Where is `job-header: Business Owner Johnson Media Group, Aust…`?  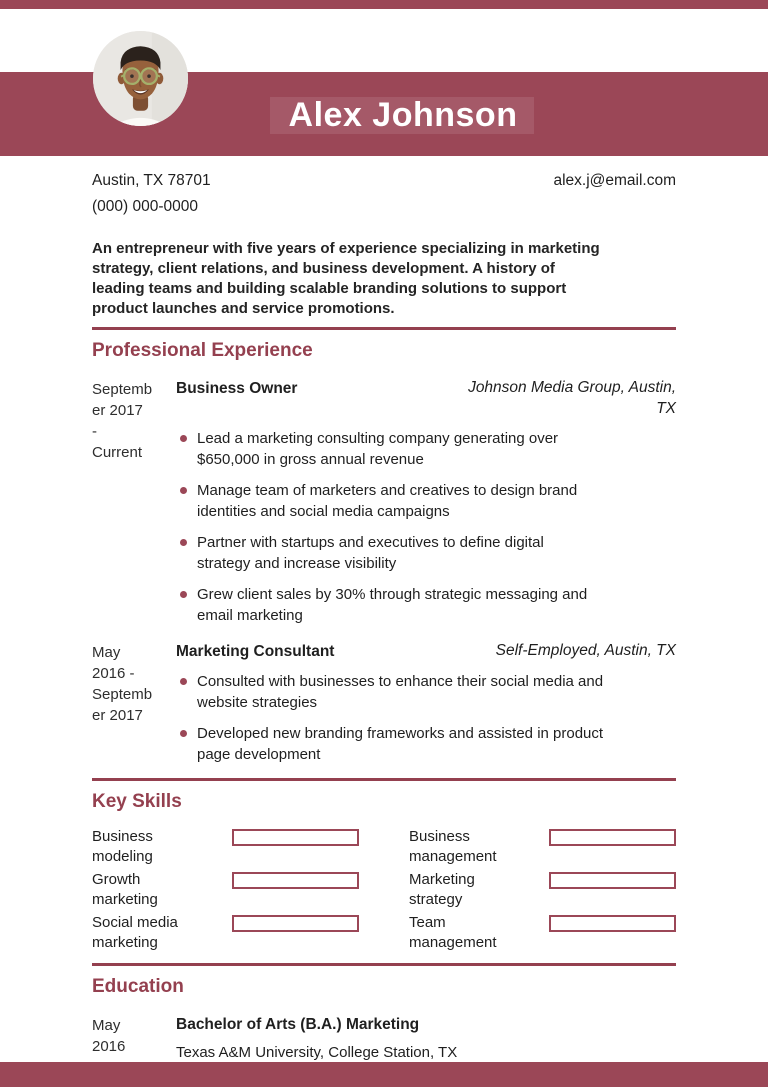
job-header: Business Owner Johnson Media Group, Aust… is located at coordinates (426, 398).